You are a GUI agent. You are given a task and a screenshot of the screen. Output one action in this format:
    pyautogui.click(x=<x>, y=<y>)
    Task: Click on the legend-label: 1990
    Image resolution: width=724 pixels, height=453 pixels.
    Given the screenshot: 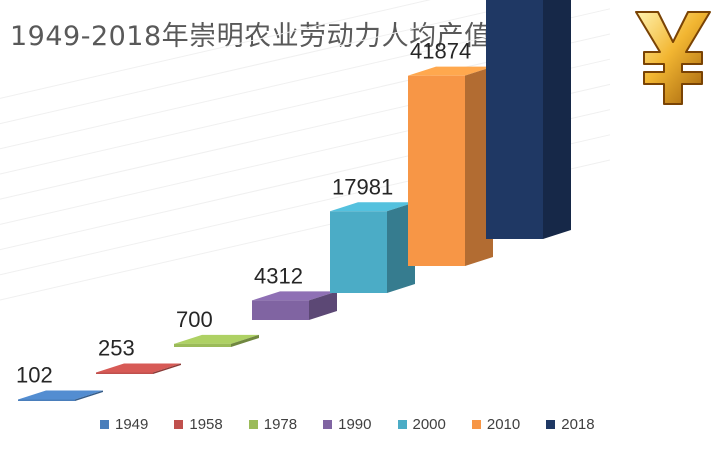 What is the action you would take?
    pyautogui.click(x=355, y=424)
    